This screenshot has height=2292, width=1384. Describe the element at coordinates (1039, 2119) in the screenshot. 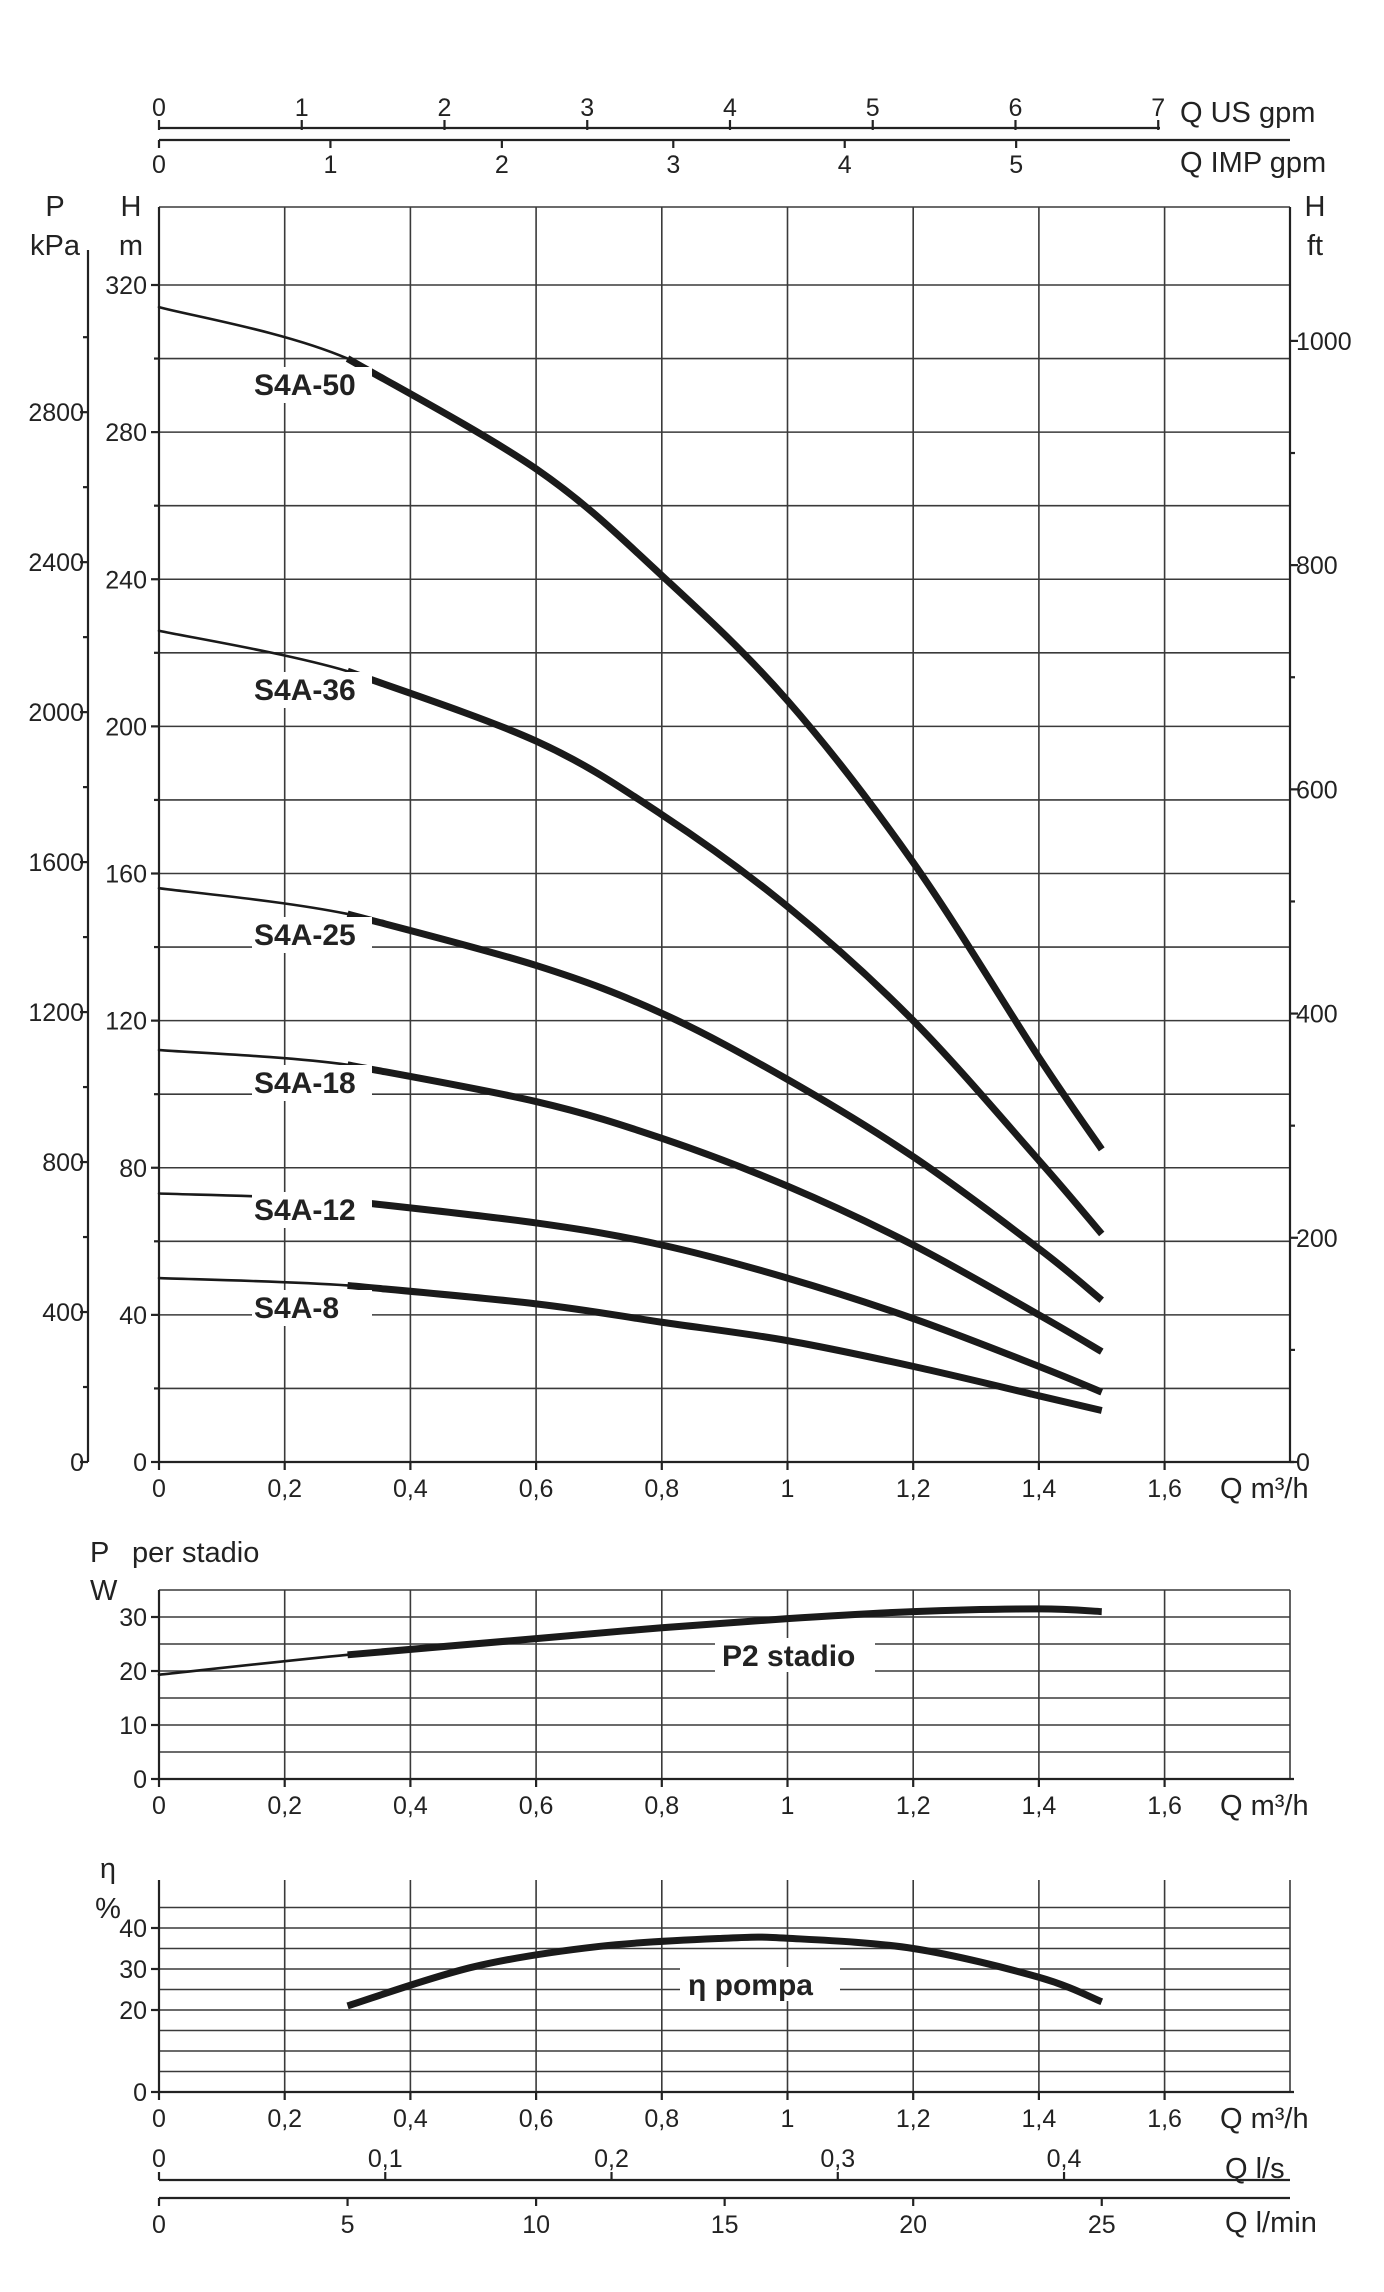

I see `eff-x-tick-label: 1,4` at that location.